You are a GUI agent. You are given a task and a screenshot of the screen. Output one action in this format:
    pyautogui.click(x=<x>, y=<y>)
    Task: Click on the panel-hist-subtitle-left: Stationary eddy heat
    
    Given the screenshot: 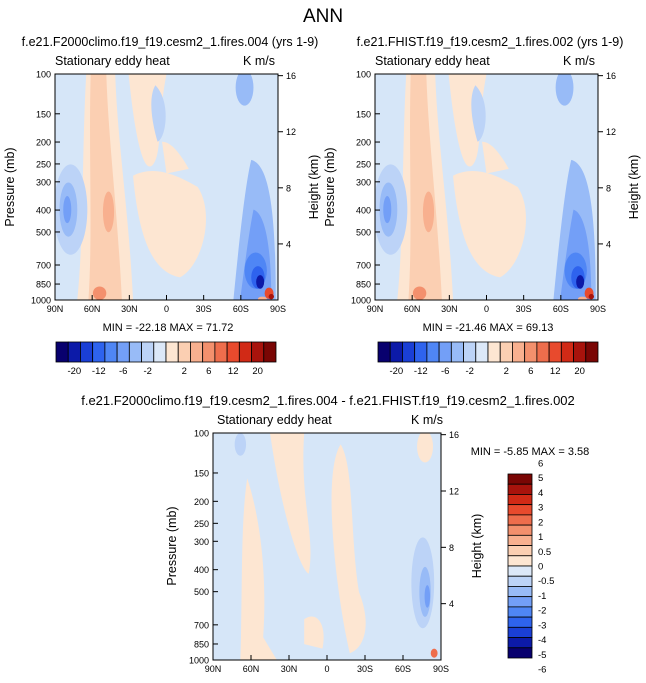 What is the action you would take?
    pyautogui.click(x=432, y=61)
    